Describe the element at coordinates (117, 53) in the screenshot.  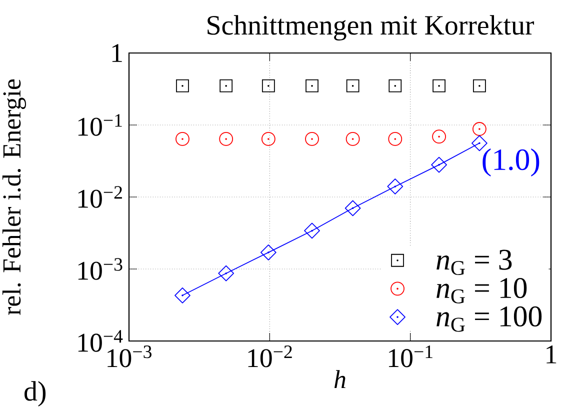
I see `y-tick-label: 1` at that location.